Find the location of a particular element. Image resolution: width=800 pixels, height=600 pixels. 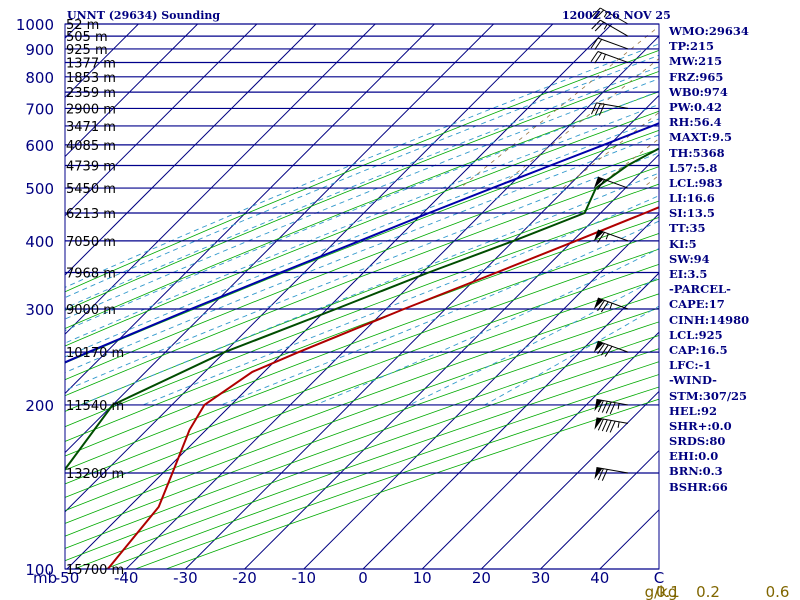

index-item: SW:94 is located at coordinates (689, 258).